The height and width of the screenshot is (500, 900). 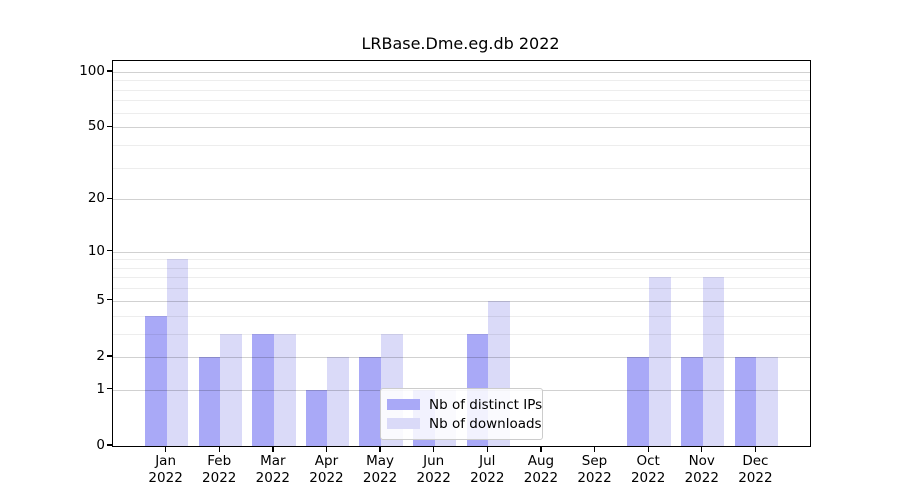 I want to click on bar-distinct-ips-dec, so click(x=745, y=401).